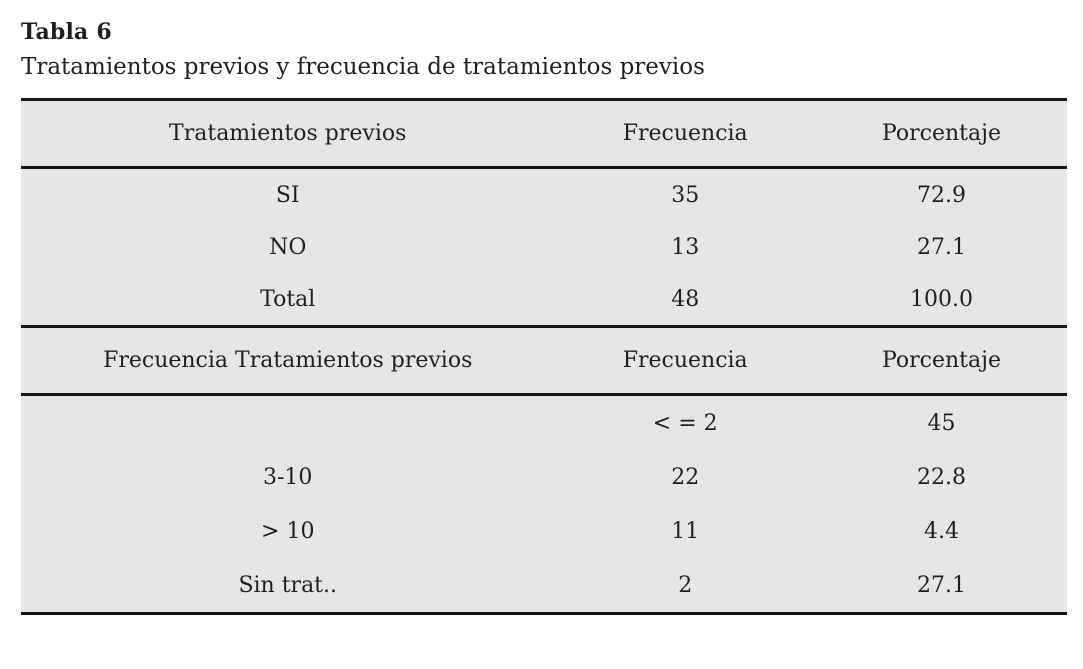 Image resolution: width=1083 pixels, height=669 pixels. What do you see at coordinates (941, 477) in the screenshot?
I see `cell-percentage: 22.8` at bounding box center [941, 477].